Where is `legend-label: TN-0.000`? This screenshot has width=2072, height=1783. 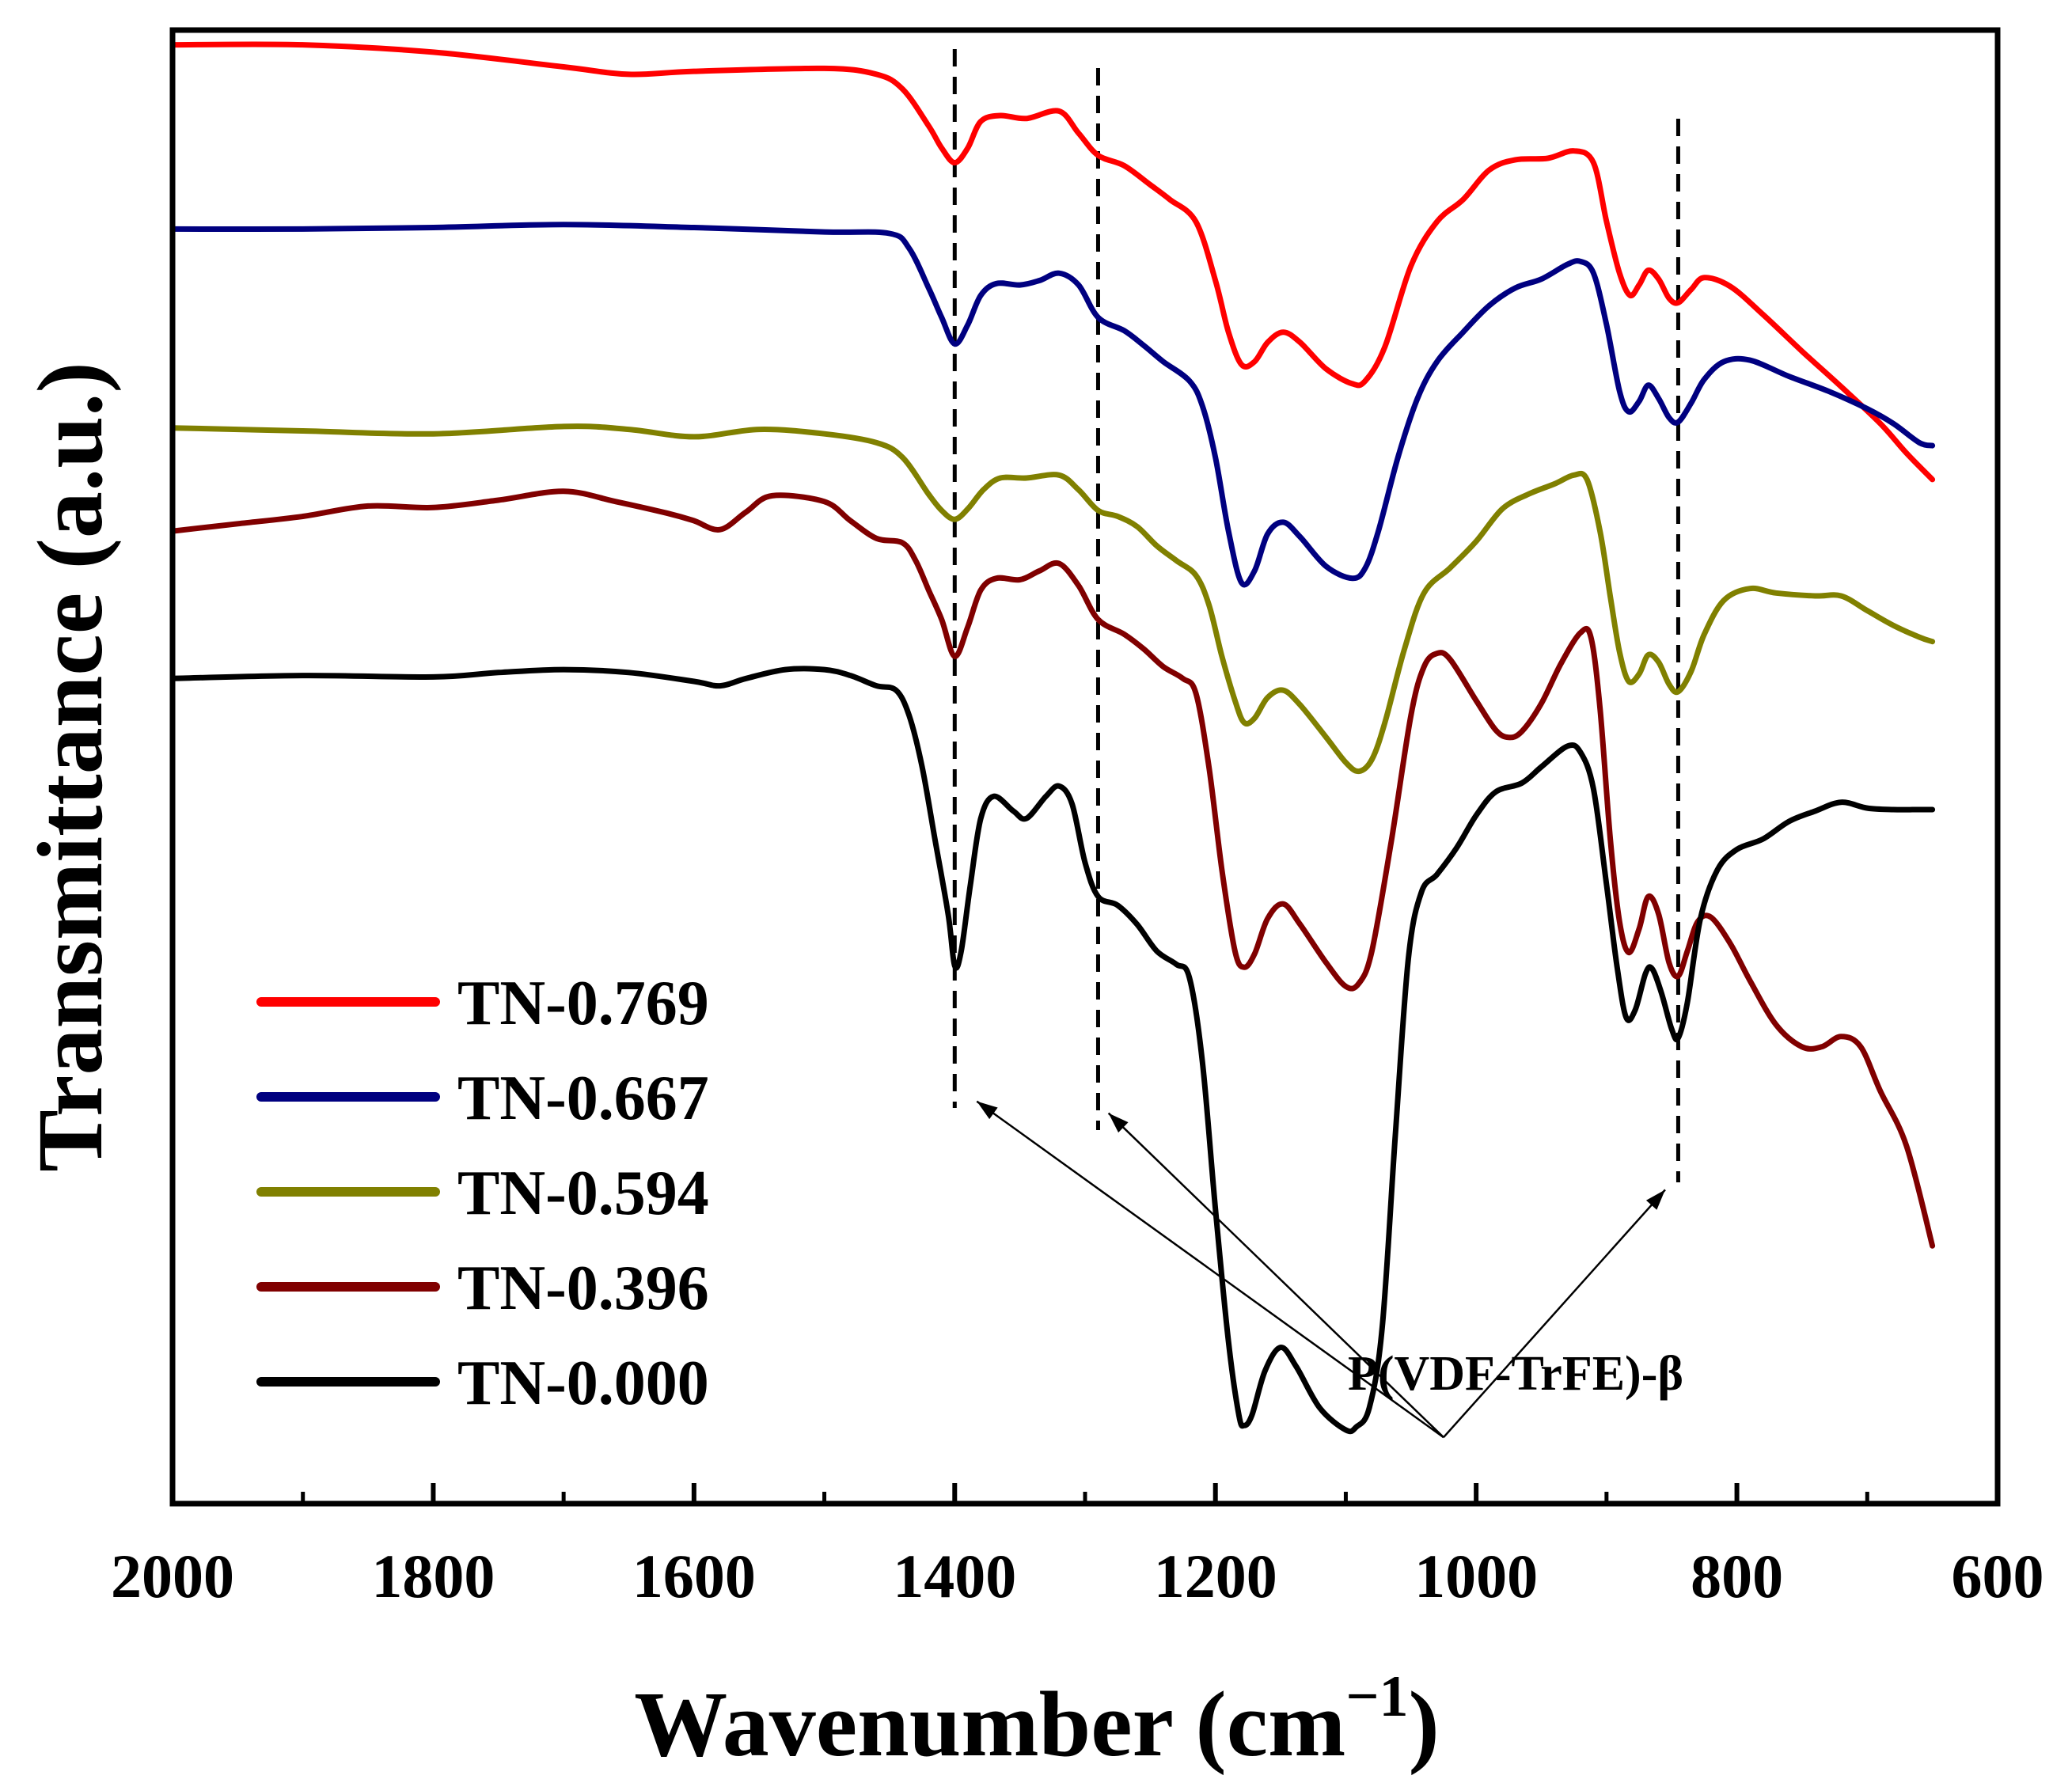 legend-label: TN-0.000 is located at coordinates (583, 1383).